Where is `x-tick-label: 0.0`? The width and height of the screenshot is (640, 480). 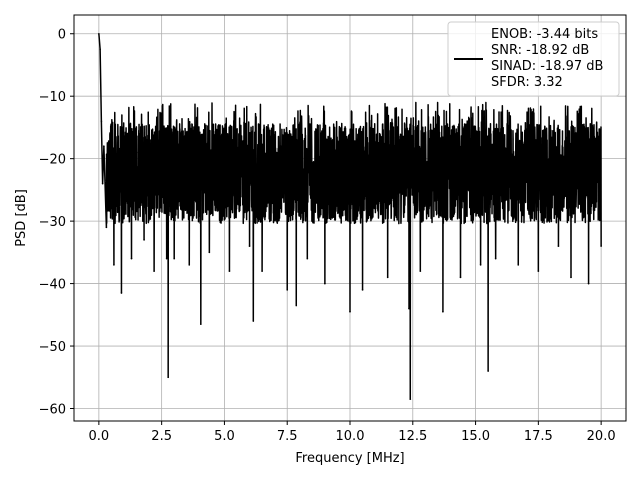
x-tick-label: 0.0 is located at coordinates (99, 436).